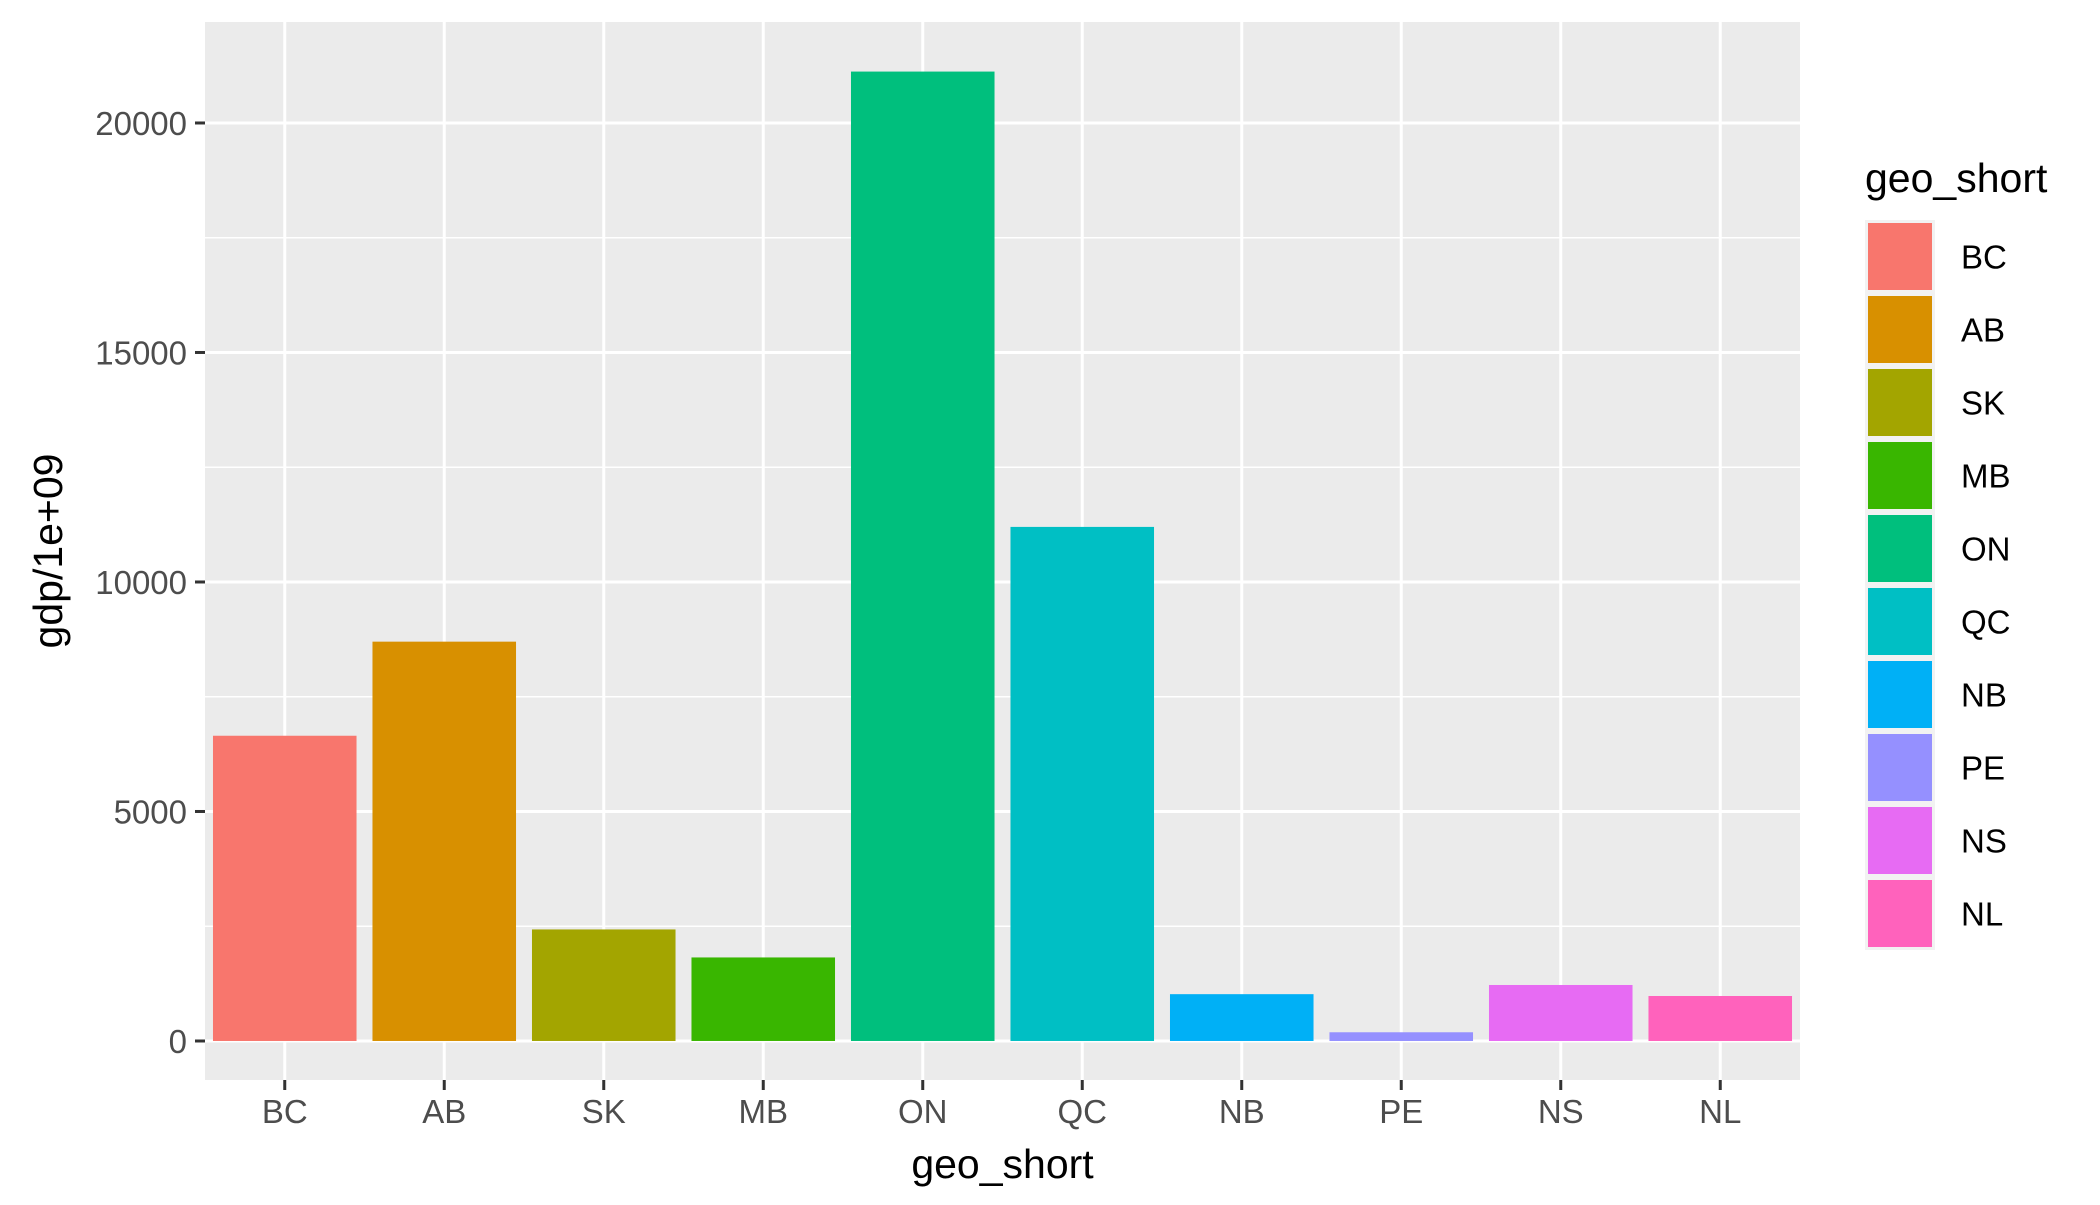 The height and width of the screenshot is (1205, 2100). I want to click on legend-swatch-mb, so click(1900, 475).